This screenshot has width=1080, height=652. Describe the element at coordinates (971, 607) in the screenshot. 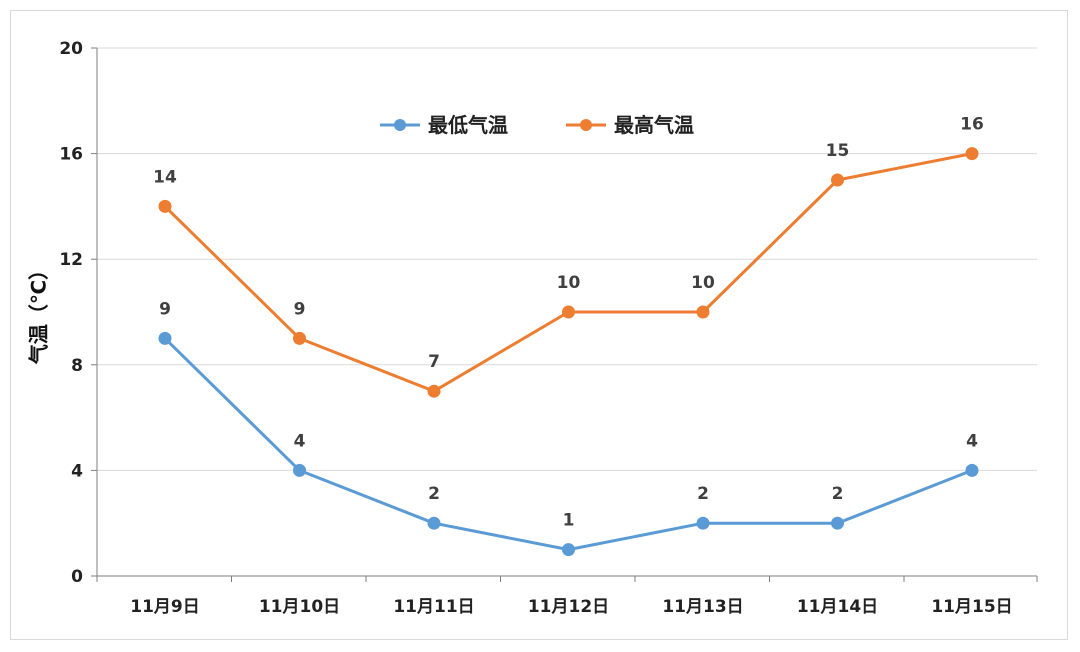

I see `x-tick-label: 11月15日` at that location.